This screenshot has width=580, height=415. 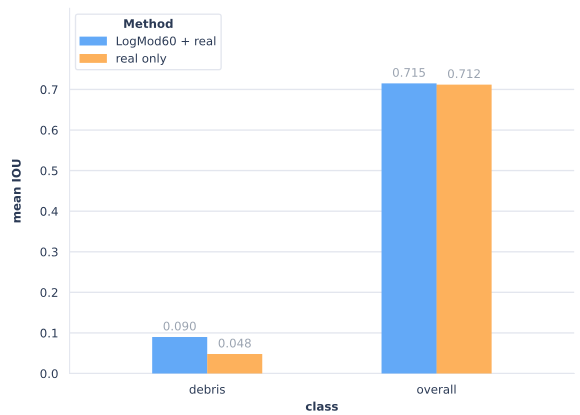 I want to click on x-axis-title: class, so click(x=322, y=406).